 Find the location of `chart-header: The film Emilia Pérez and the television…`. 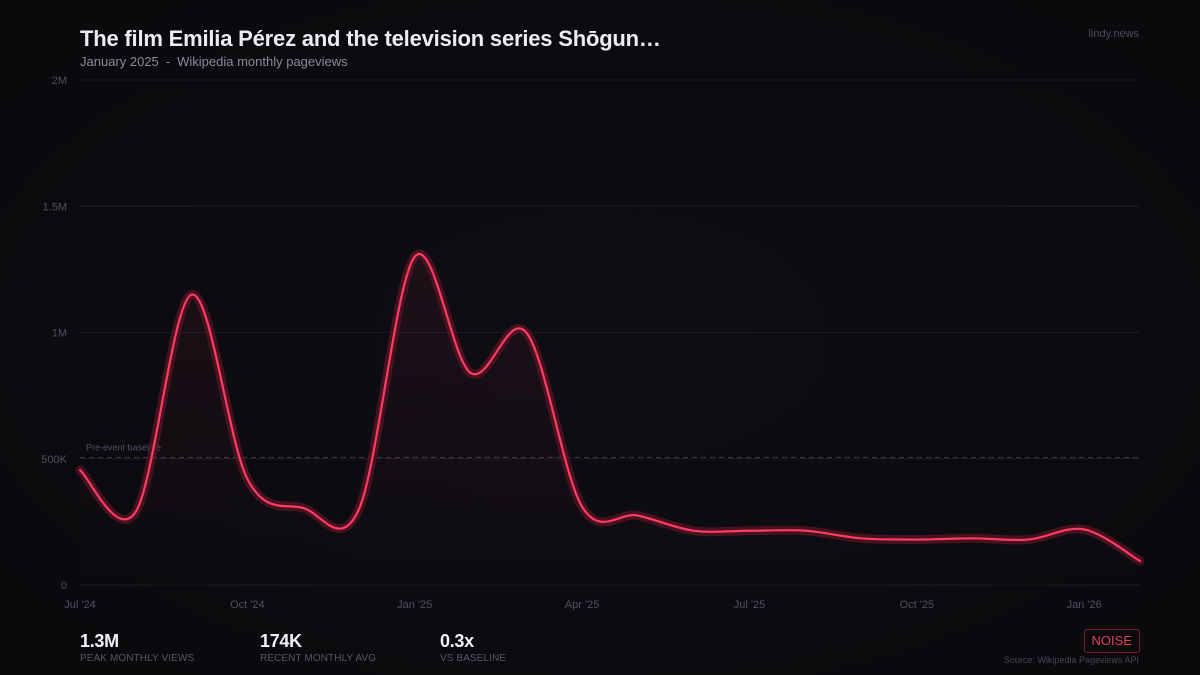

chart-header: The film Emilia Pérez and the television… is located at coordinates (370, 47).